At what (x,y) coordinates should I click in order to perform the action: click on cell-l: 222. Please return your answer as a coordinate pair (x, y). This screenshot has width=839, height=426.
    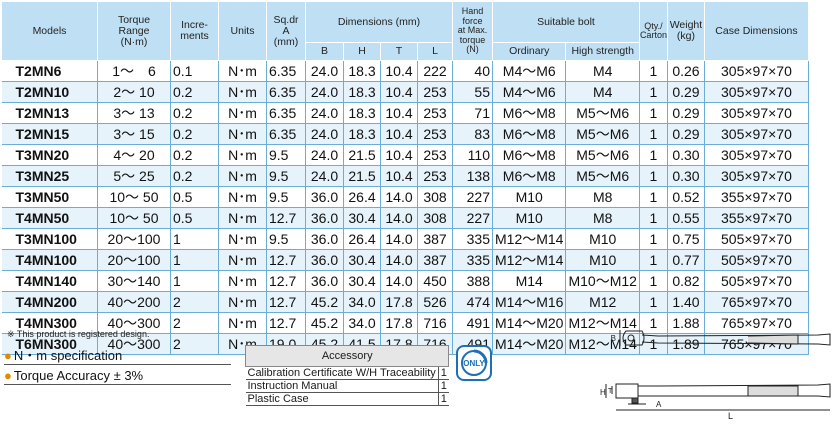
    Looking at the image, I should click on (435, 71).